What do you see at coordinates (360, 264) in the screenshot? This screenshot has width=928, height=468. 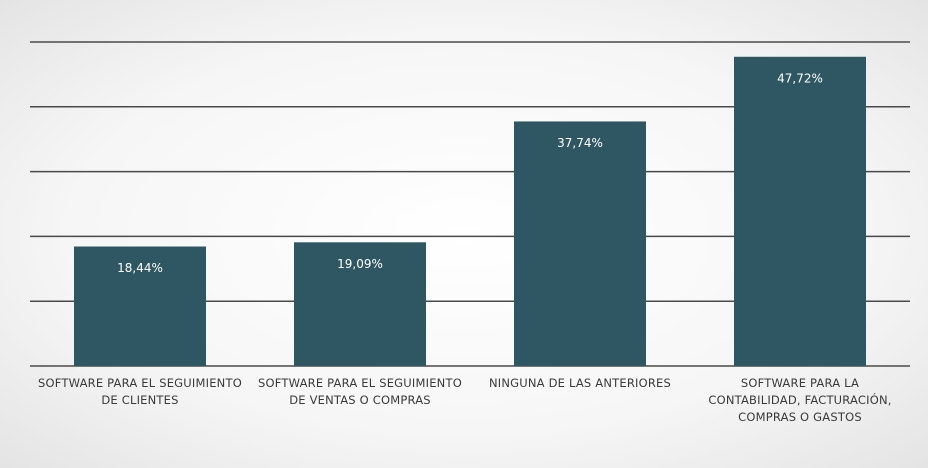 I see `data-label: 19,09%` at bounding box center [360, 264].